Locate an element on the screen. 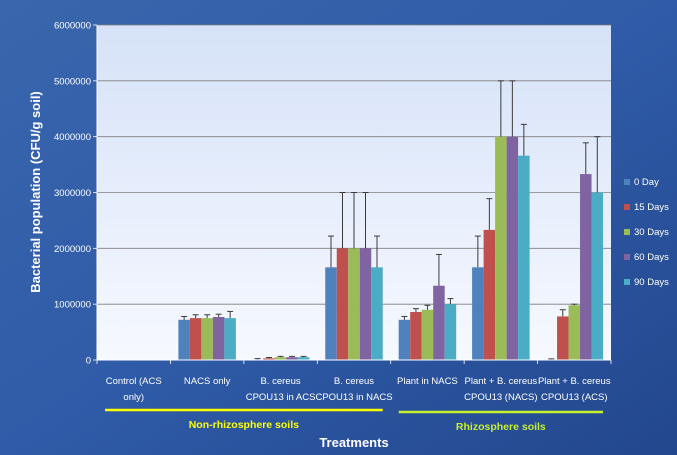  legend-label: 0 Day is located at coordinates (646, 182).